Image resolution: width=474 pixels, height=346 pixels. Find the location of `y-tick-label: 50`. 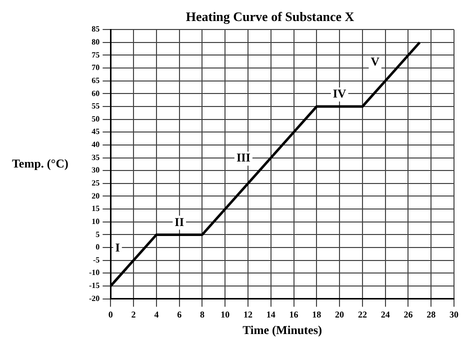

y-tick-label: 50 is located at coordinates (96, 119).